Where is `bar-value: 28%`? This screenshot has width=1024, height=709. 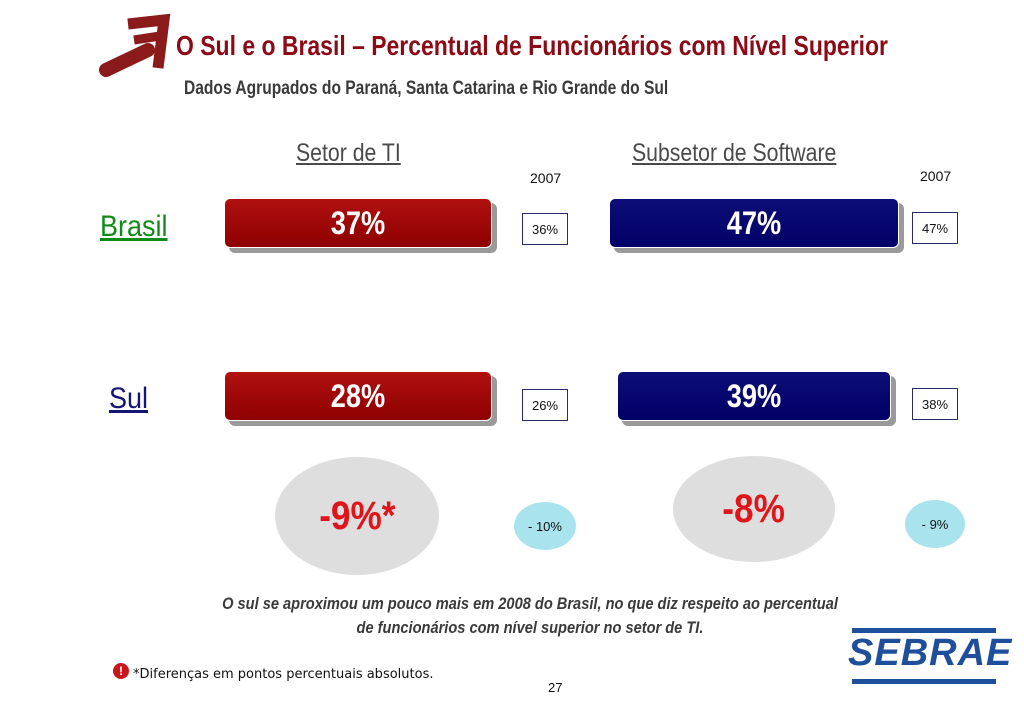 bar-value: 28% is located at coordinates (358, 395).